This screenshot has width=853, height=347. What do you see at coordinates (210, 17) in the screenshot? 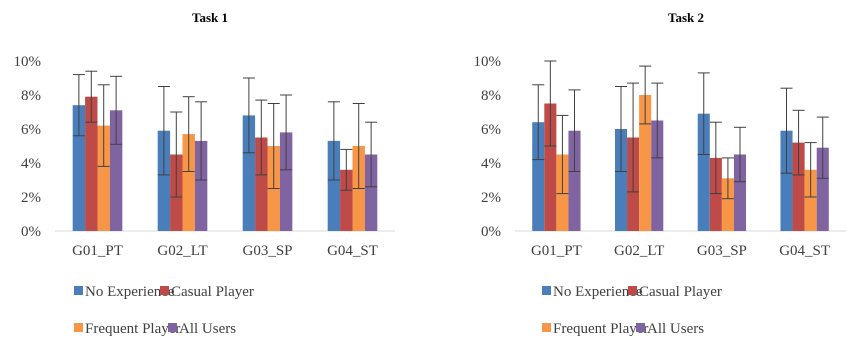
I see `chart-title: Task 1` at bounding box center [210, 17].